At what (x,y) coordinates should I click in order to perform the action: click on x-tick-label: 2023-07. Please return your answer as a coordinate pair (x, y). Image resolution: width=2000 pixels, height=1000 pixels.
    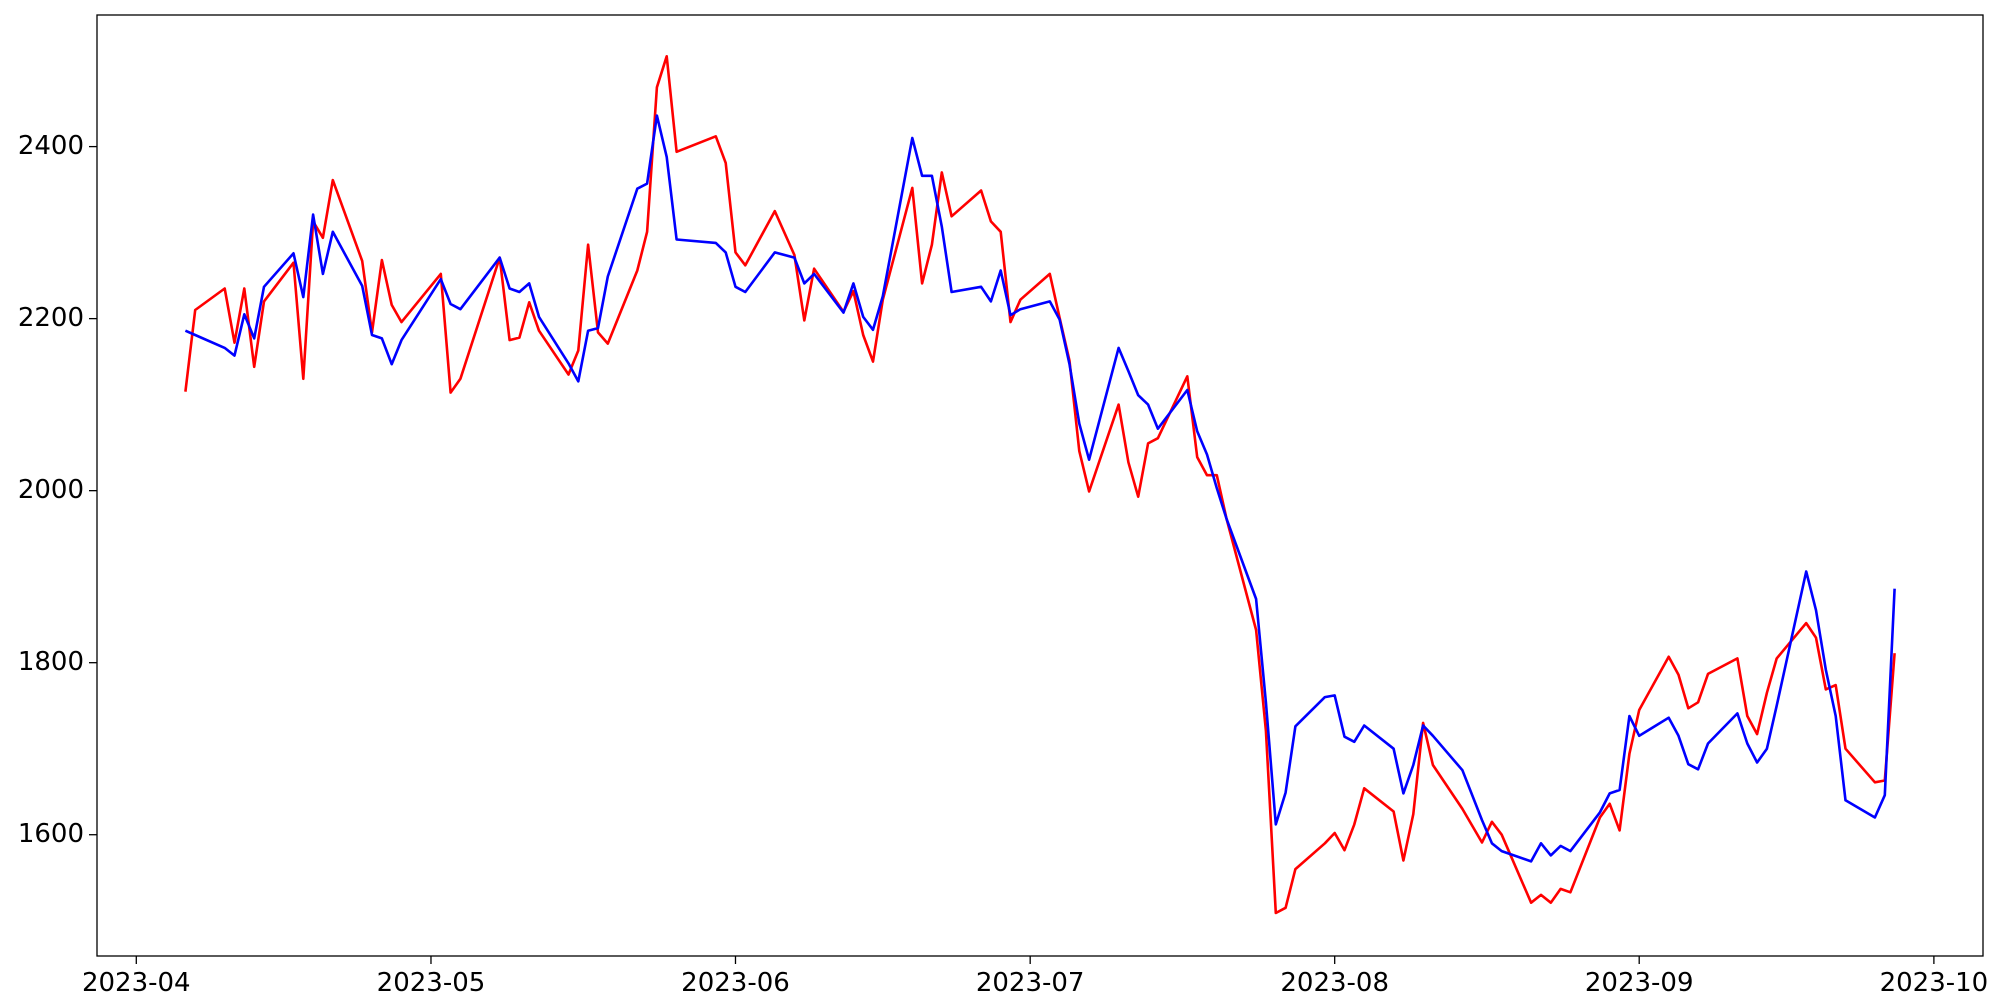
    Looking at the image, I should click on (1030, 983).